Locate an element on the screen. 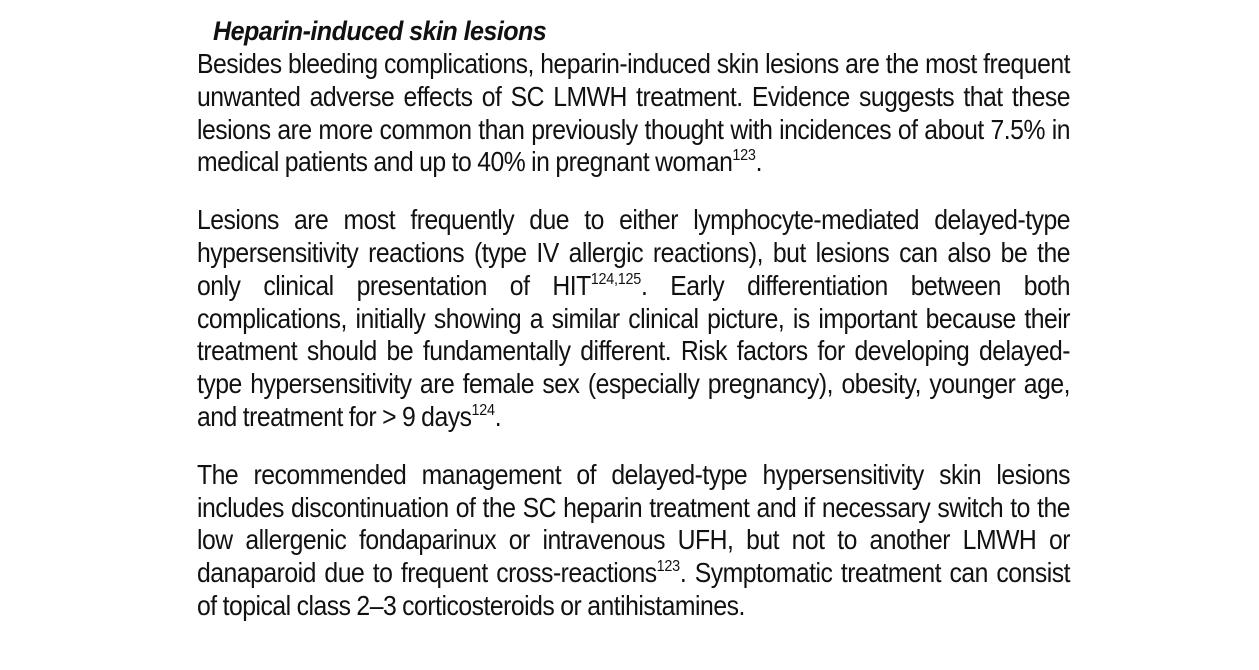  section-heading: Heparin-induced skin lesions is located at coordinates (380, 31).